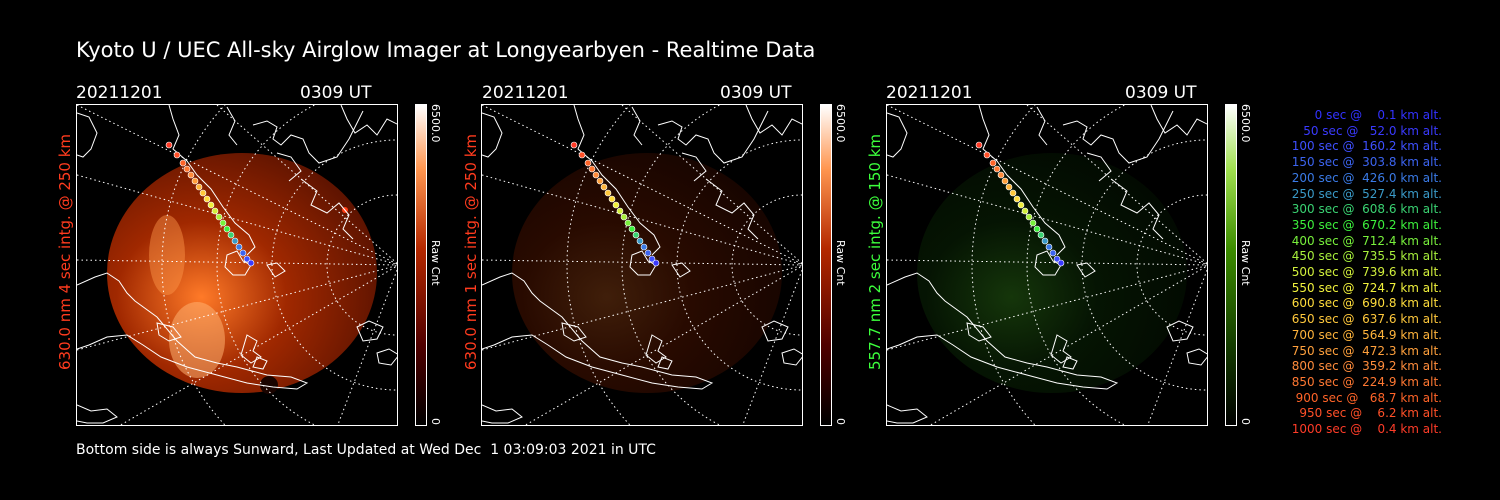 The height and width of the screenshot is (500, 1500). Describe the element at coordinates (1364, 366) in the screenshot. I see `legend-item: 800 sec @ 359.2 km alt.` at that location.